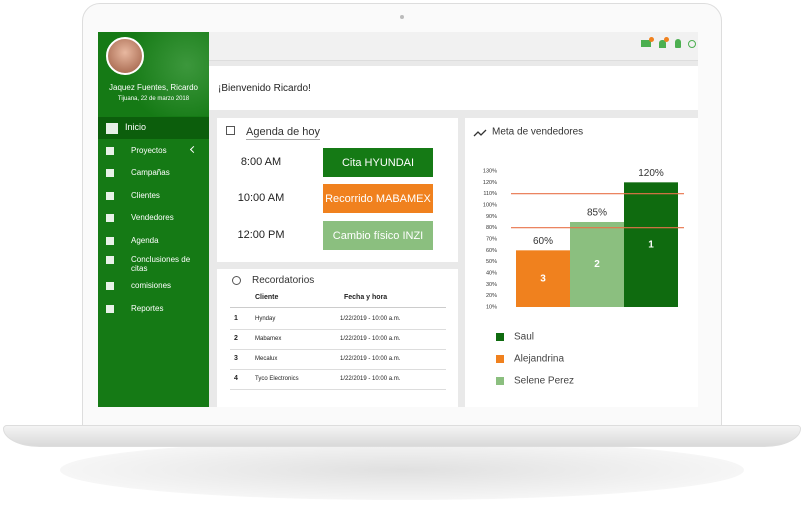 This screenshot has width=804, height=522. Describe the element at coordinates (539, 359) in the screenshot. I see `legend-label: Alejandrina` at that location.